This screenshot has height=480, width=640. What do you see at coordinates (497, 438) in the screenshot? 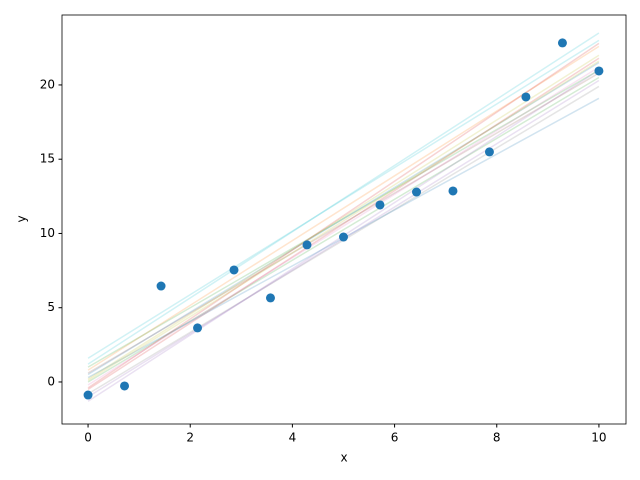
I see `x-tick-label: 8` at bounding box center [497, 438].